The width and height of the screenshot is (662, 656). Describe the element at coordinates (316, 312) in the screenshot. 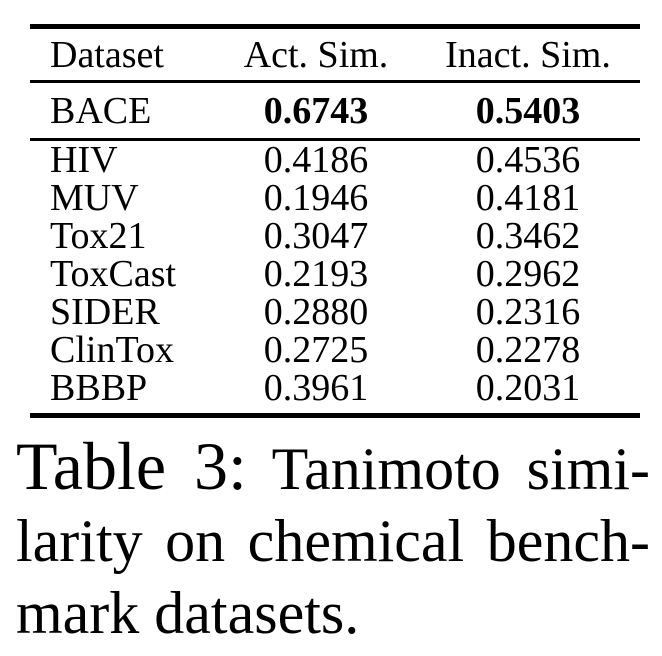

I see `act-sim-cell: 0.2880` at that location.